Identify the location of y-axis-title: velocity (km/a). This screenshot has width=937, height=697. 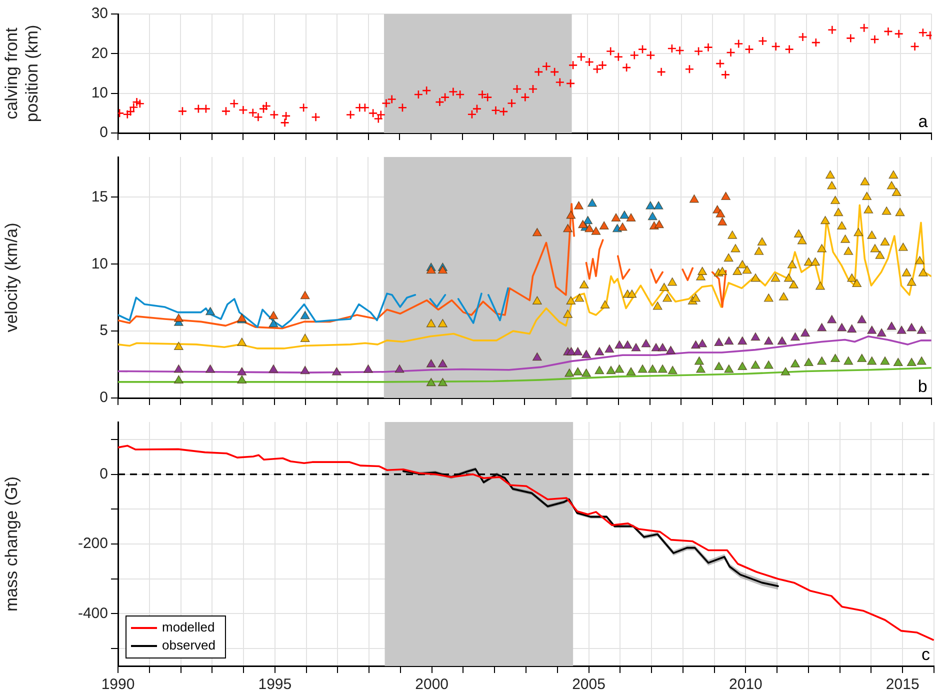
(11, 277).